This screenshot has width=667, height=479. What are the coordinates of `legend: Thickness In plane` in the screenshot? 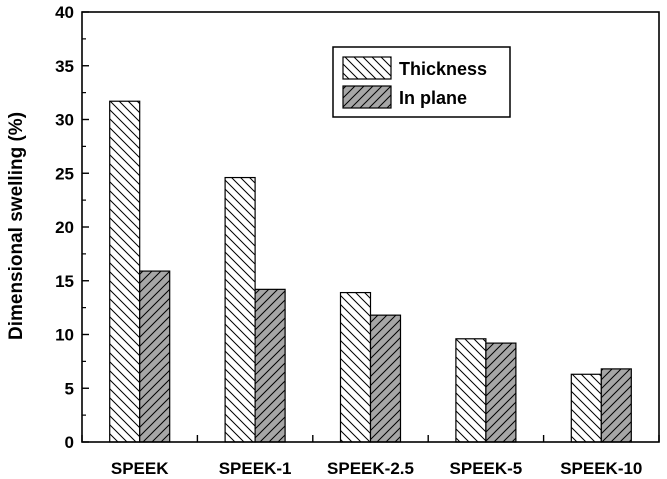 It's located at (421, 82).